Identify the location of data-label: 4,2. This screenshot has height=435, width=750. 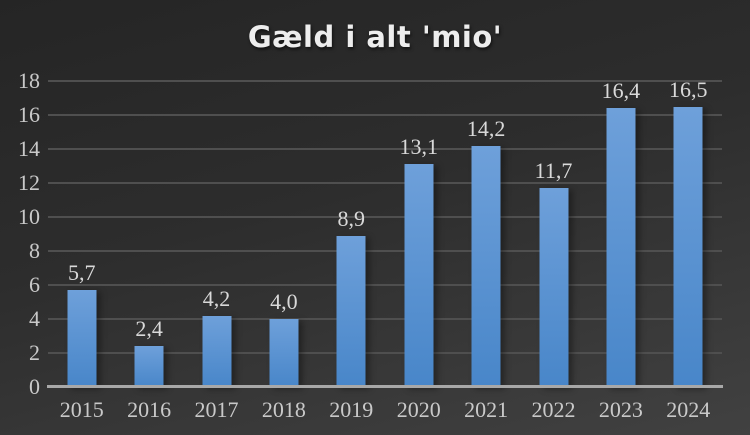
(216, 298).